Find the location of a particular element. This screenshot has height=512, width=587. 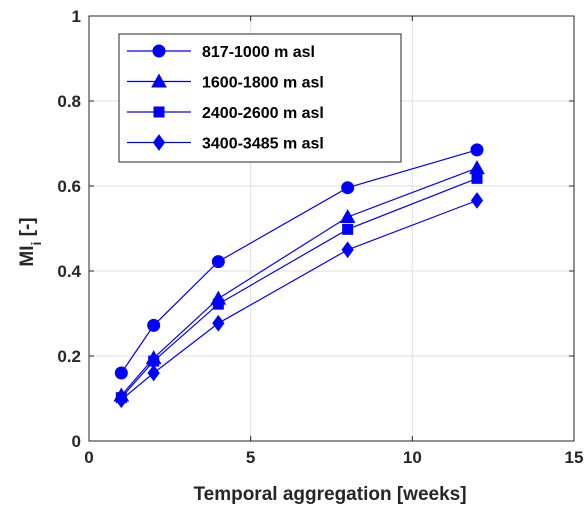

x-tick-label: 15 is located at coordinates (574, 457).